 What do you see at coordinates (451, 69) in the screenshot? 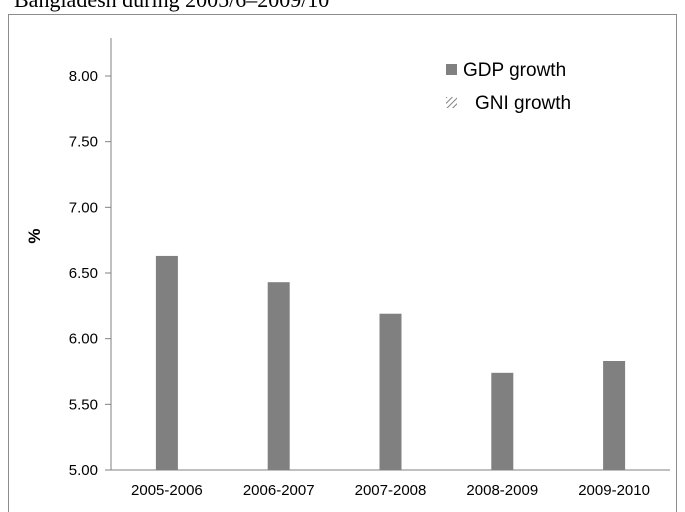
I see `legend-swatch-gdp` at bounding box center [451, 69].